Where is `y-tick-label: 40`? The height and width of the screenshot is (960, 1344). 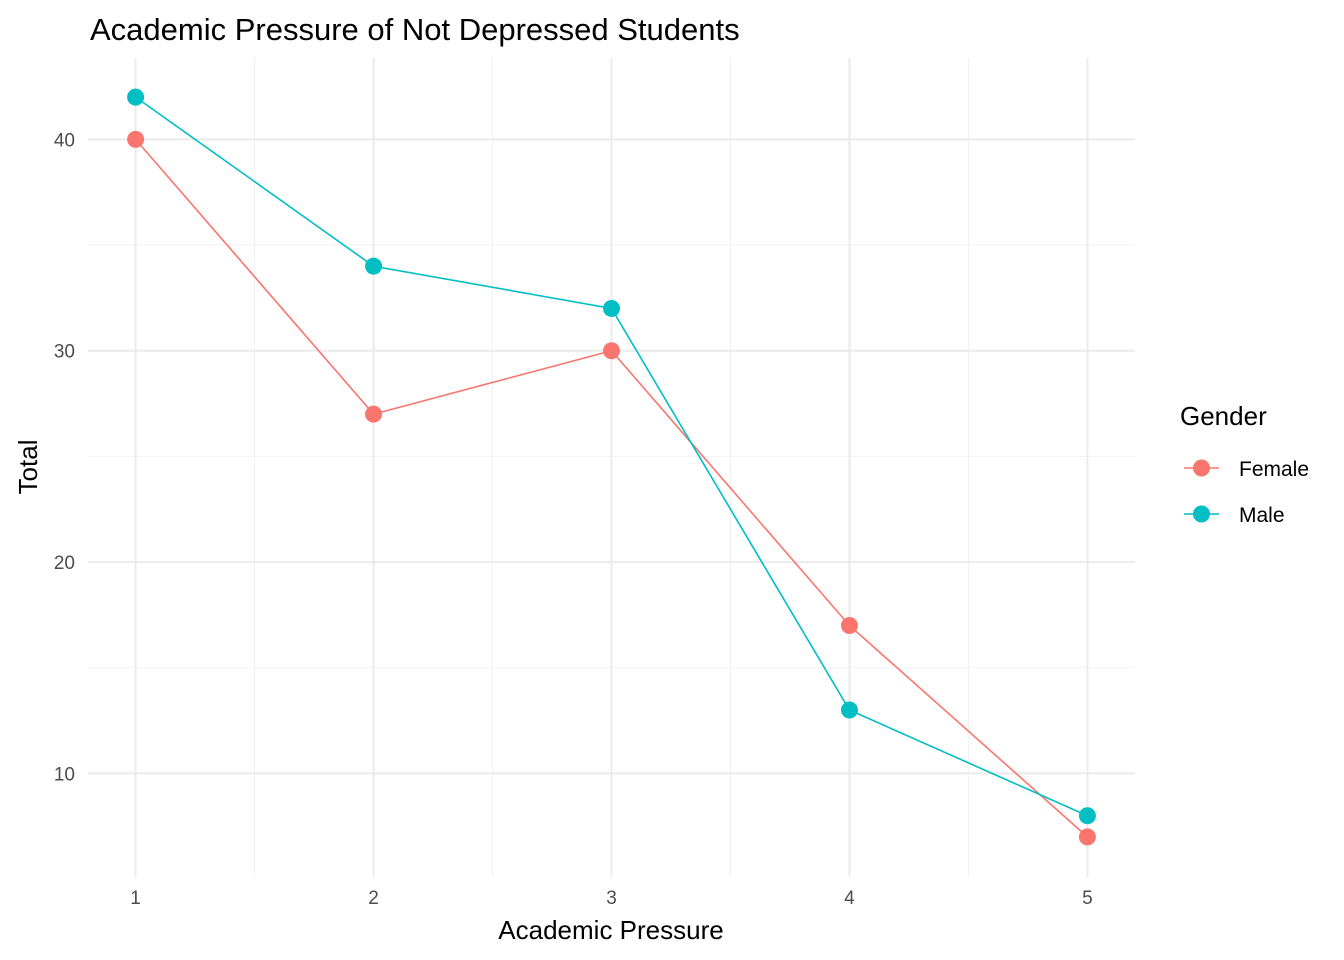
y-tick-label: 40 is located at coordinates (64, 140).